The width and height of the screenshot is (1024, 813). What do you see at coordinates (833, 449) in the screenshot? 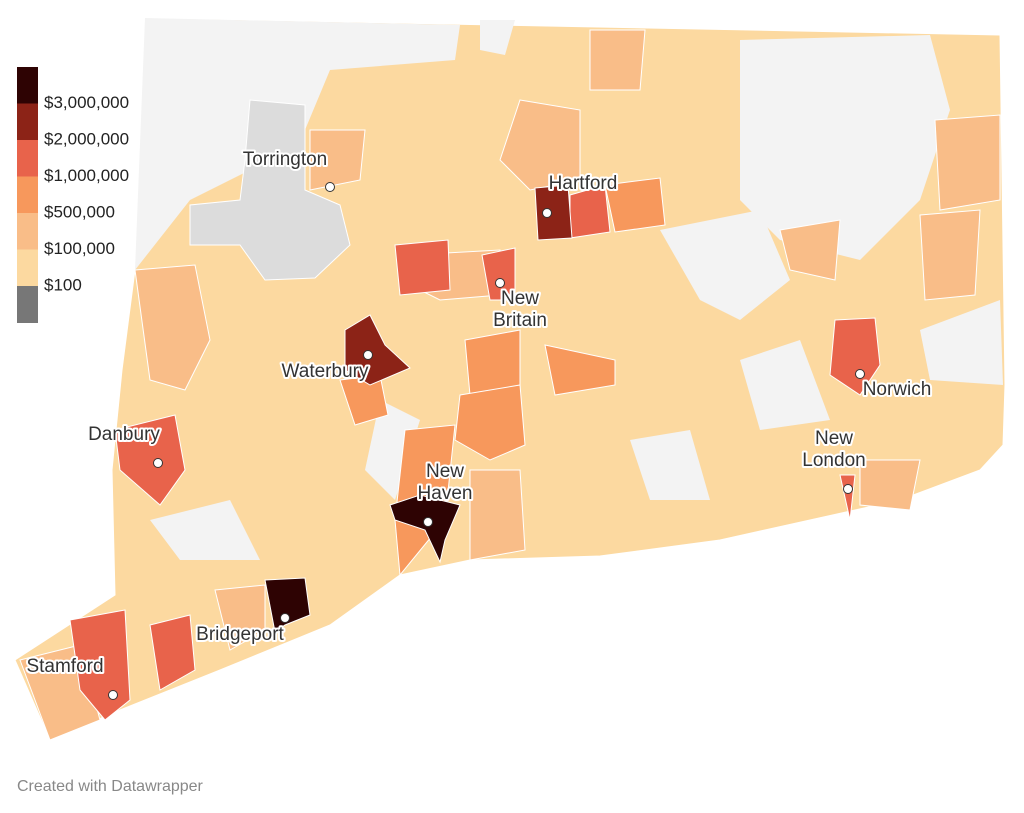
I see `city-label: New London` at bounding box center [833, 449].